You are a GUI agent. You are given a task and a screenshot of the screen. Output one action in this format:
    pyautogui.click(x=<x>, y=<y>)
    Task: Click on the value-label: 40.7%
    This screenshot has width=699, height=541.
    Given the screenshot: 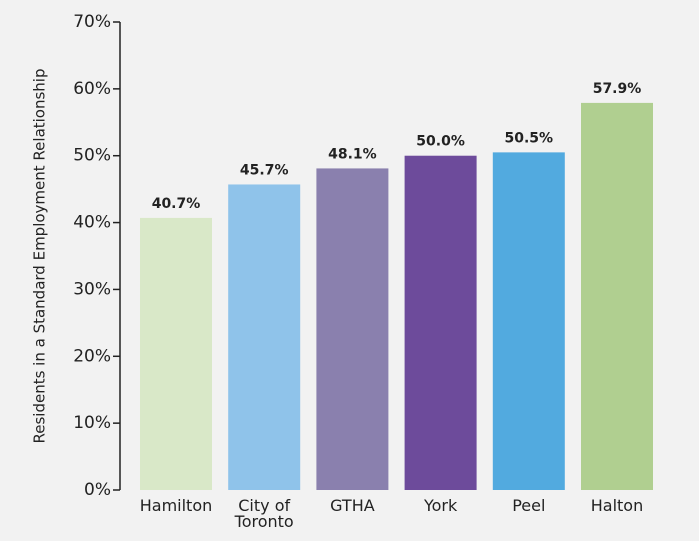 What is the action you would take?
    pyautogui.click(x=176, y=204)
    